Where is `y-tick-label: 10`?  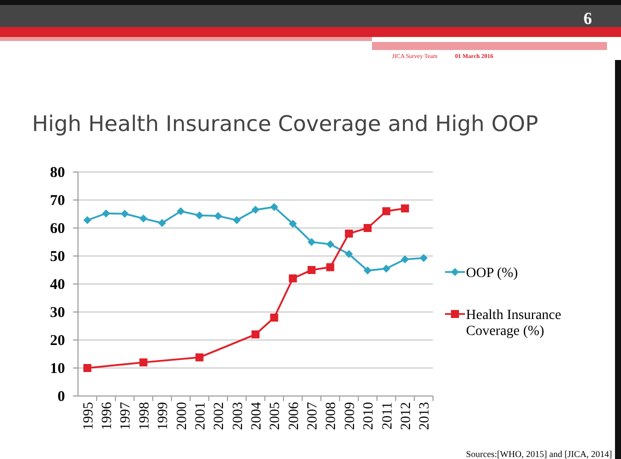
y-tick-label: 10 is located at coordinates (57, 369).